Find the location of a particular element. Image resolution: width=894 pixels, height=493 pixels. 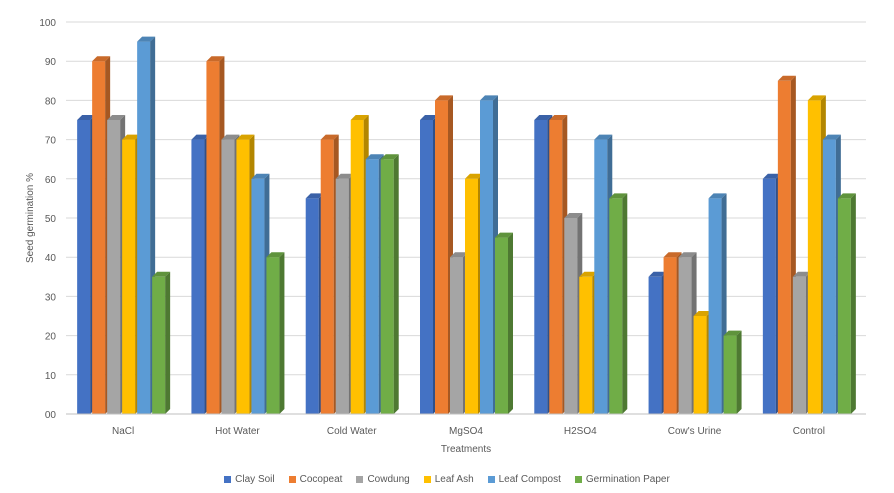

y-tick-label: 00 is located at coordinates (51, 415).